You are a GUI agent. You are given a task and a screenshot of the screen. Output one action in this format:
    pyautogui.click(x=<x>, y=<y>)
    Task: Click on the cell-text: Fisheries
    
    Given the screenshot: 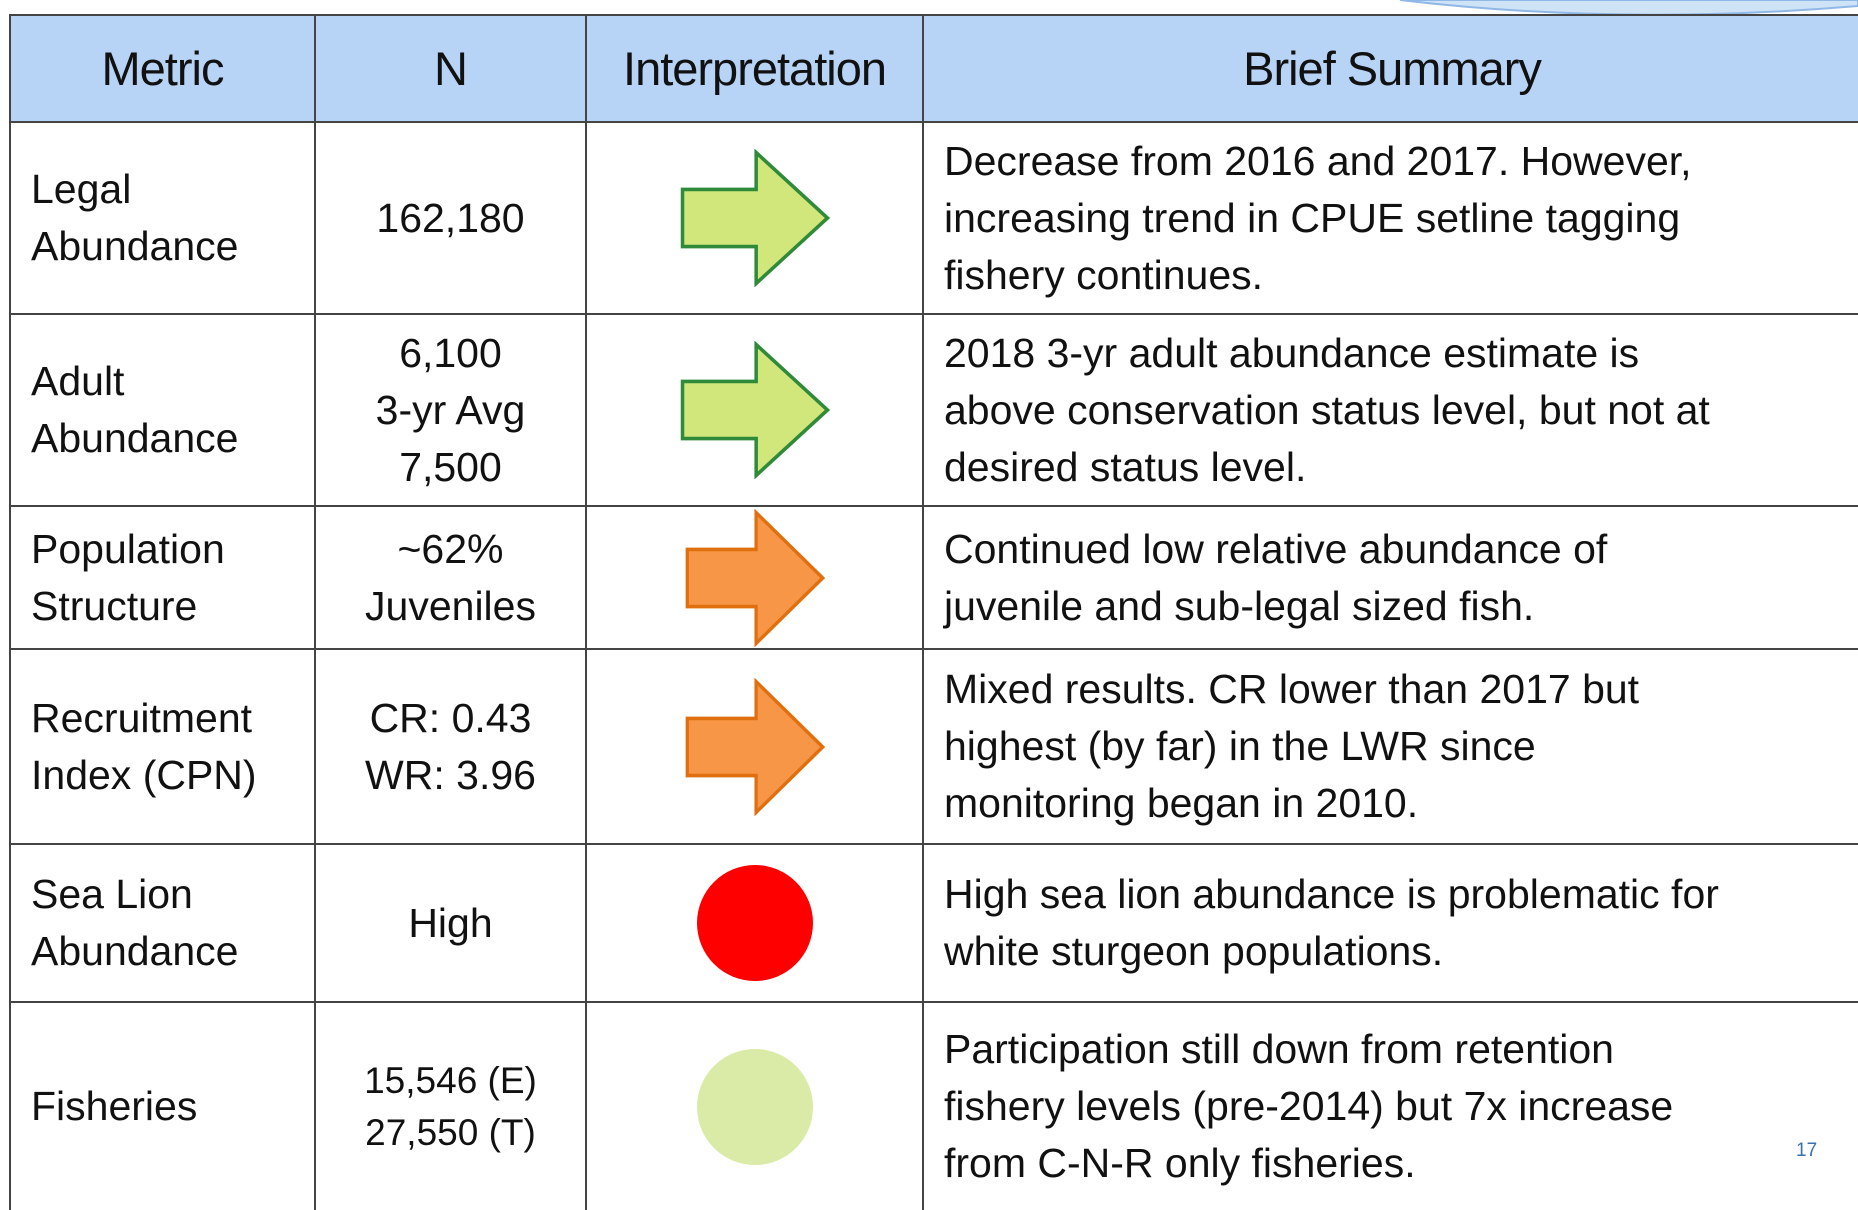 What is the action you would take?
    pyautogui.click(x=114, y=1106)
    